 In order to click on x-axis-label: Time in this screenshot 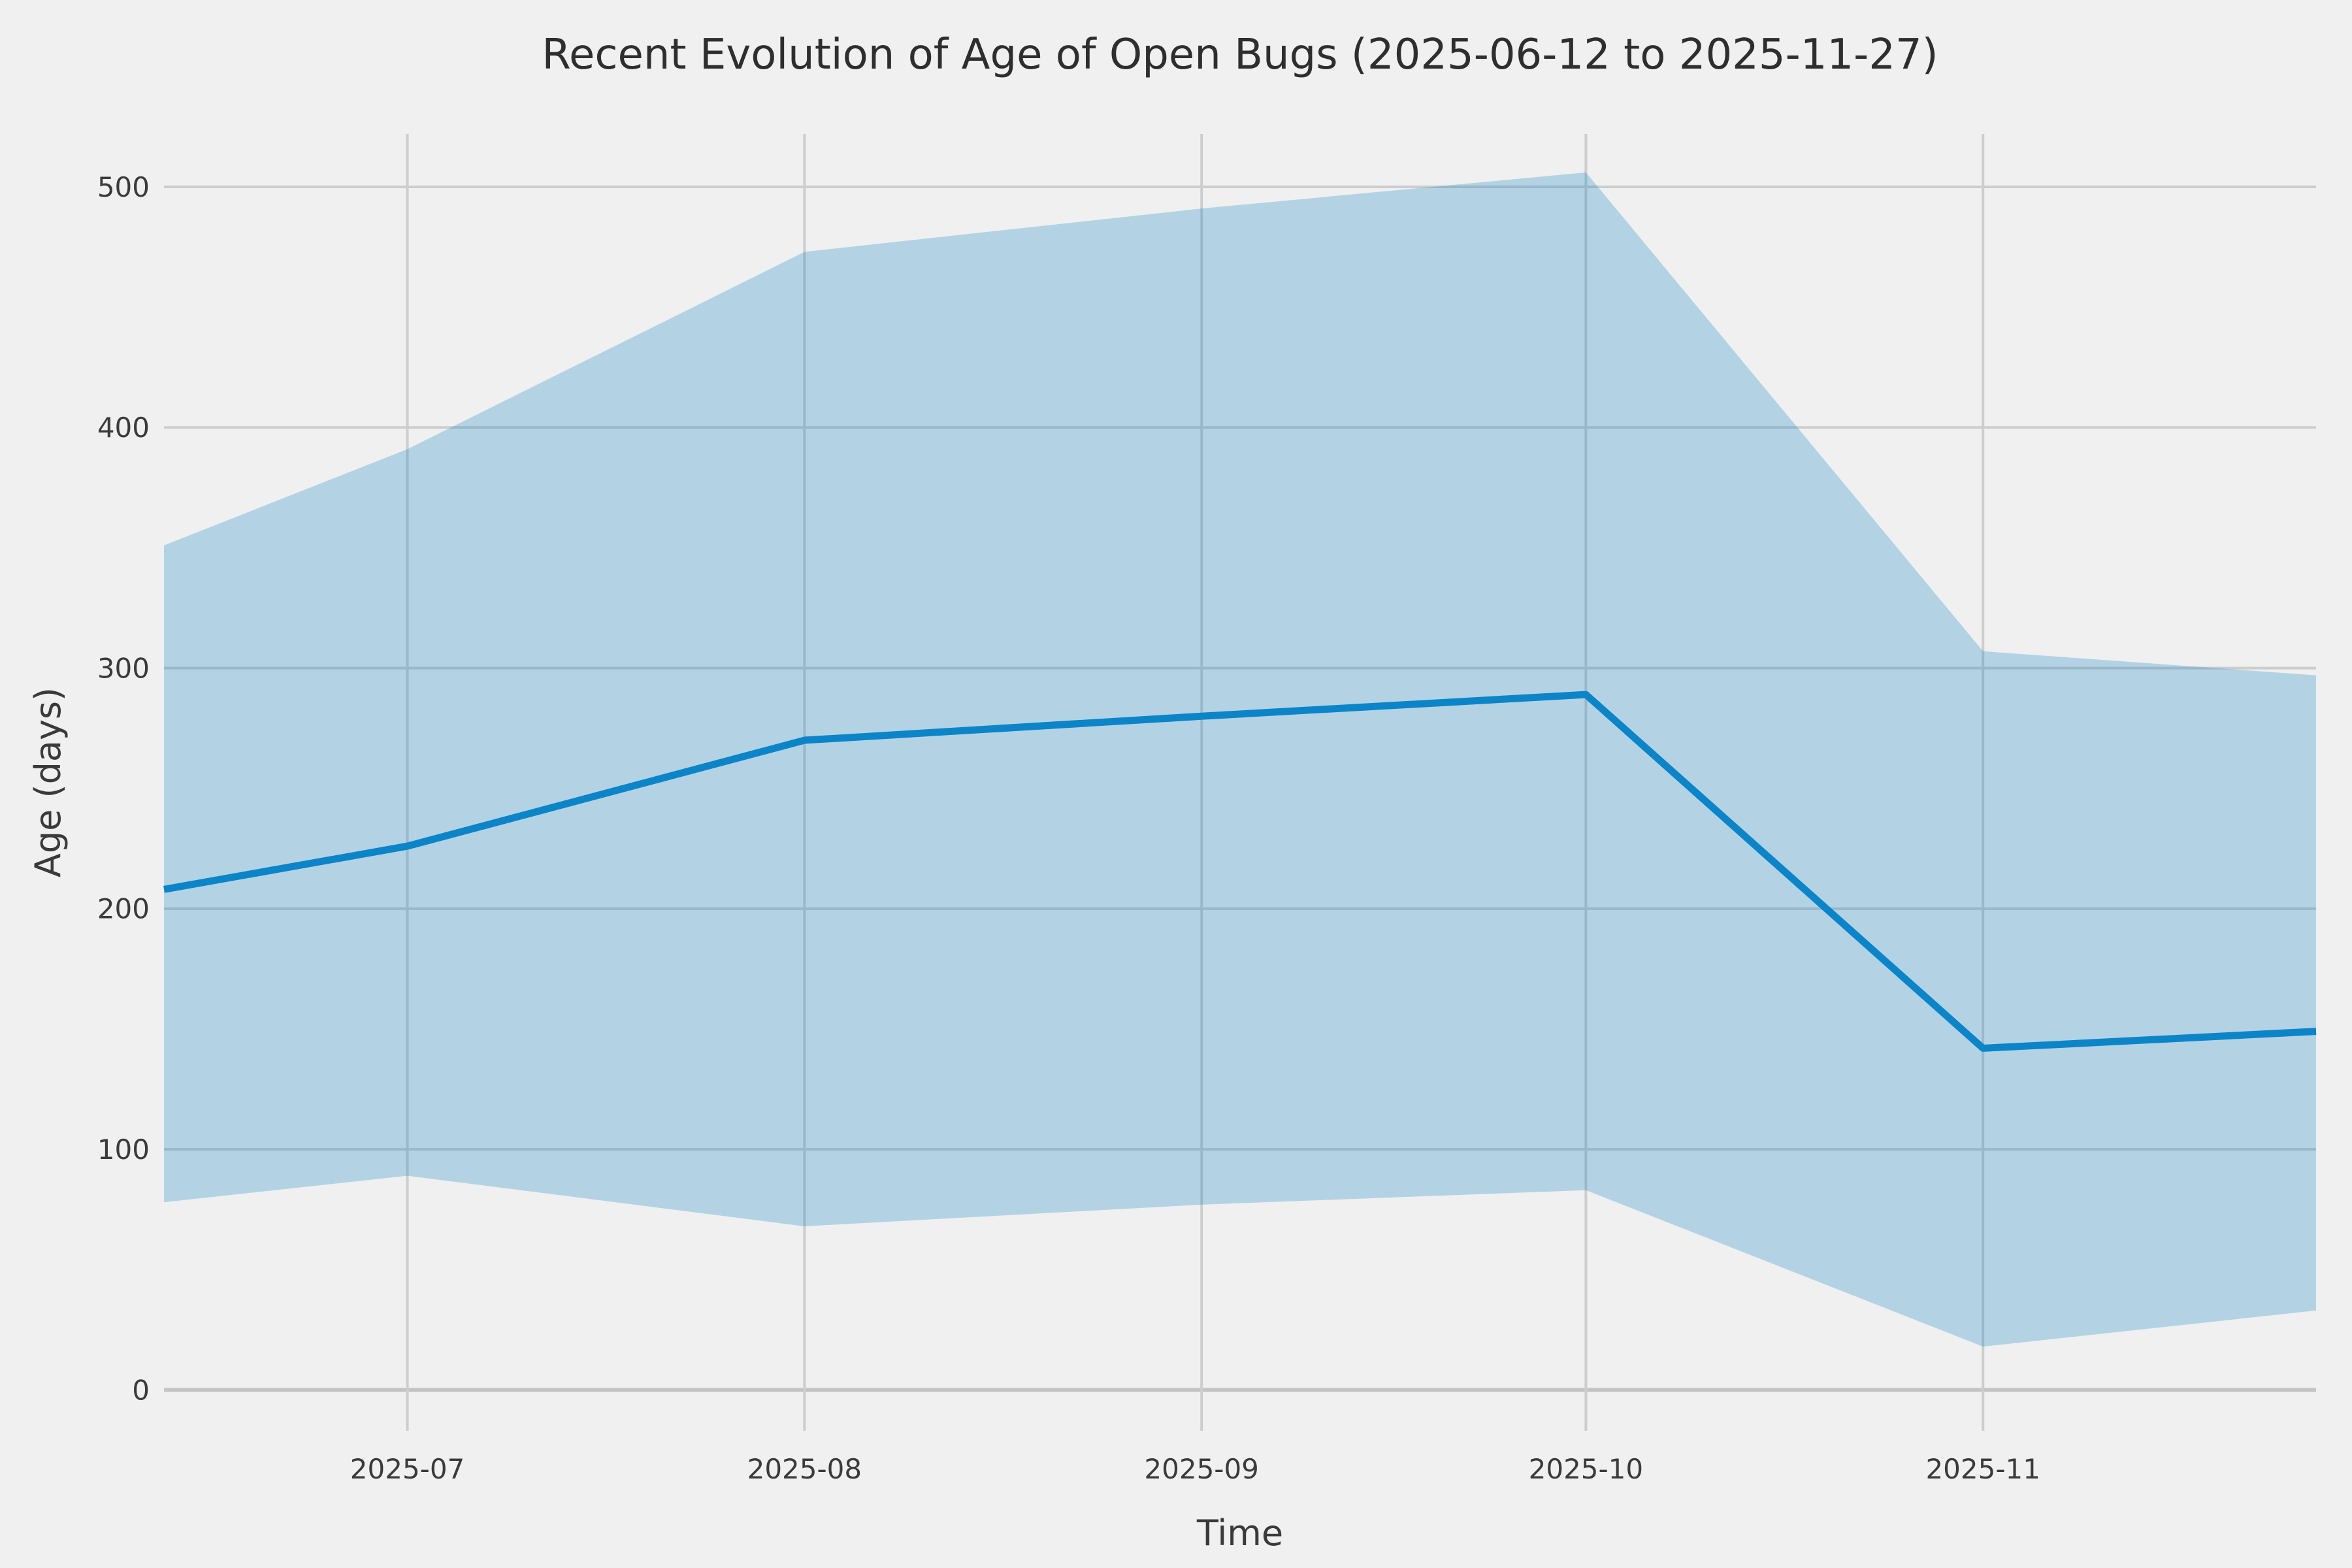, I will do `click(1239, 1533)`.